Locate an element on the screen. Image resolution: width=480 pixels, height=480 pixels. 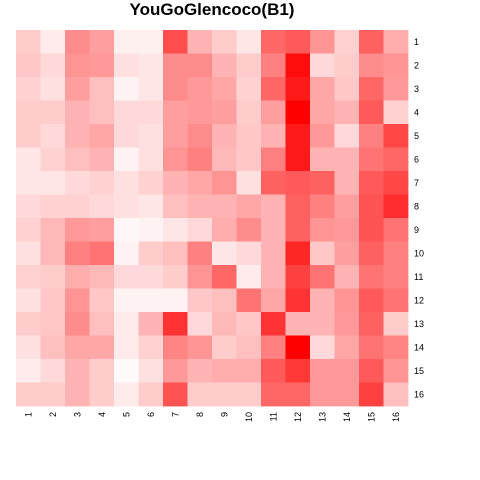
heatmap-cell-r7-c7 is located at coordinates (175, 183).